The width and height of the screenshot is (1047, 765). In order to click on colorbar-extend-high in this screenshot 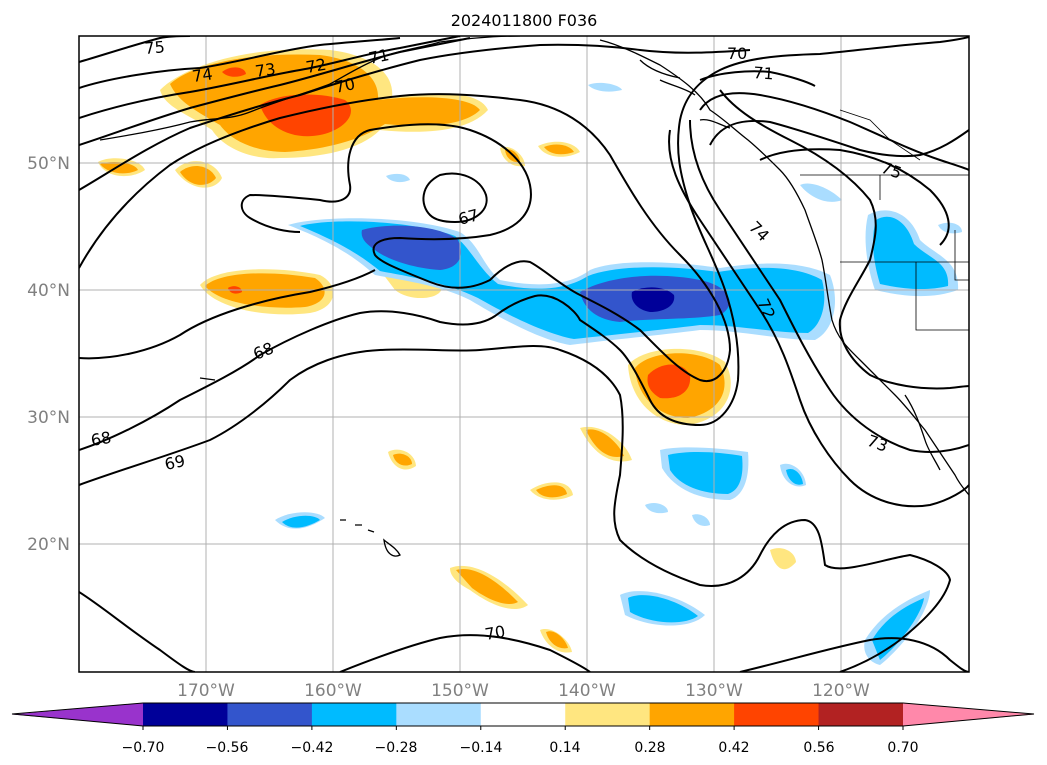, I will do `click(968, 714)`.